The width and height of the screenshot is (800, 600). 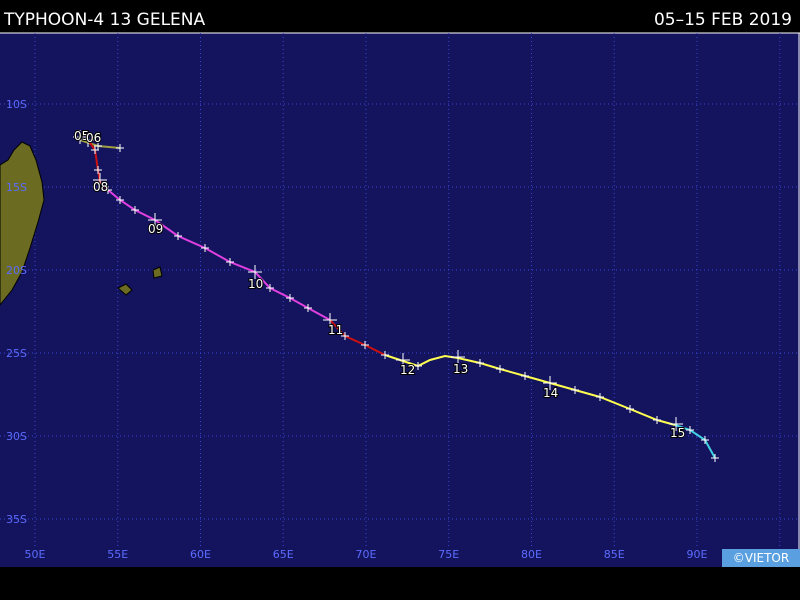 What do you see at coordinates (460, 369) in the screenshot?
I see `day-label: 13` at bounding box center [460, 369].